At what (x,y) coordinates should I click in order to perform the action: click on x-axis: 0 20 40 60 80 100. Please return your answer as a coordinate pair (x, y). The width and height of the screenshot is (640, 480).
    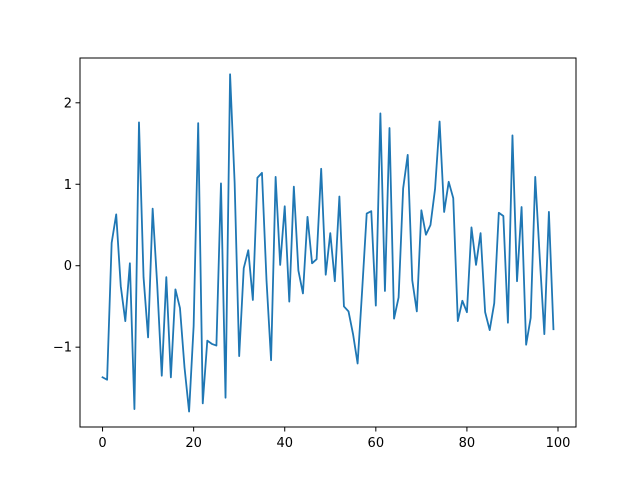
    Looking at the image, I should click on (334, 439).